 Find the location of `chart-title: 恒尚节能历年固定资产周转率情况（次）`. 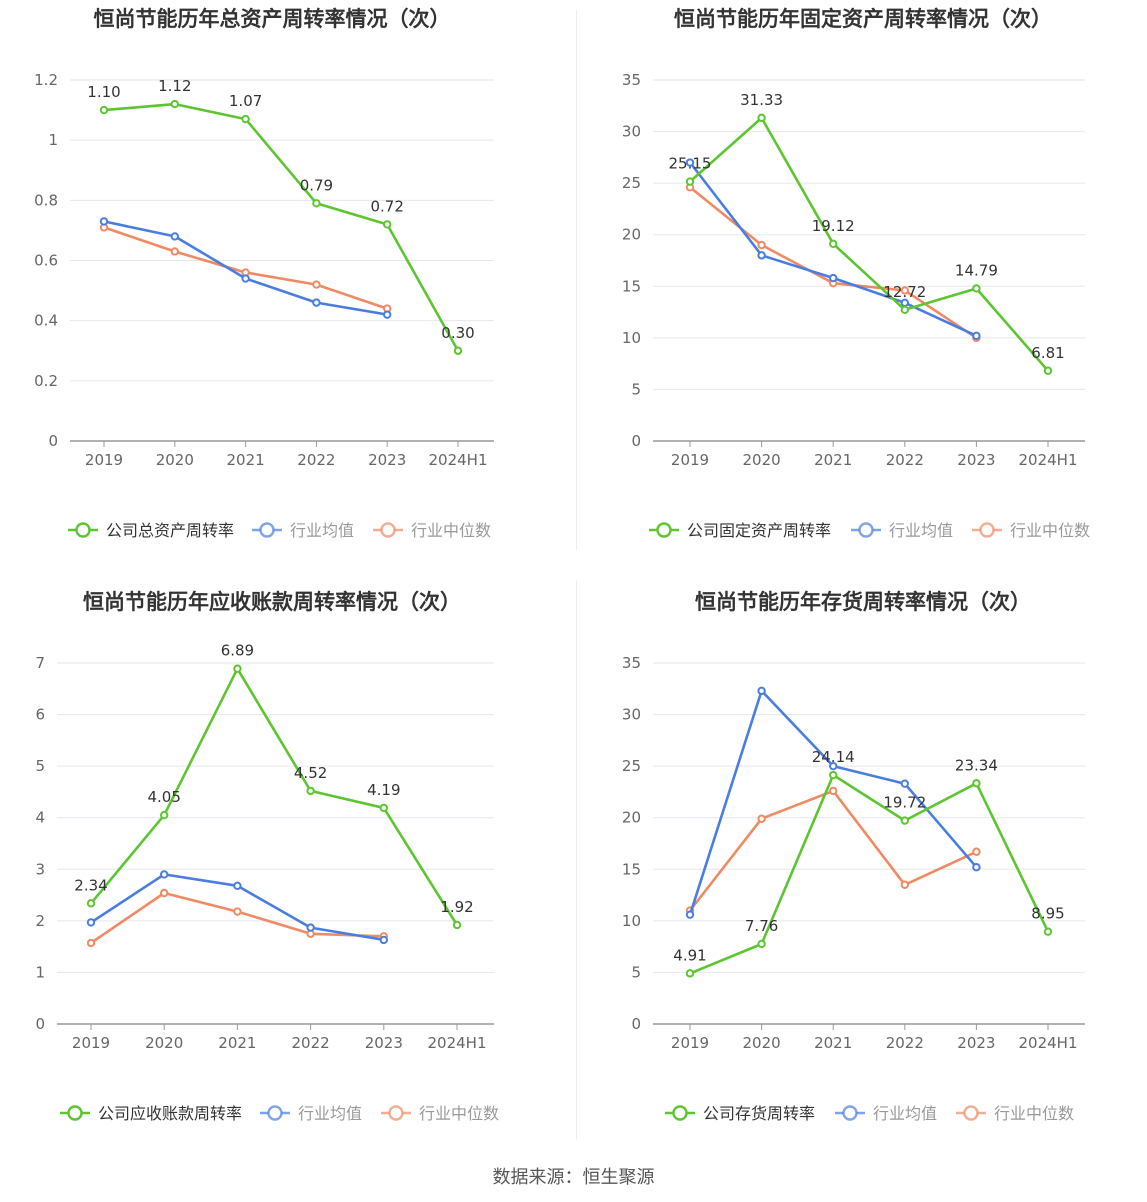

chart-title: 恒尚节能历年固定资产周转率情况（次） is located at coordinates (863, 19).